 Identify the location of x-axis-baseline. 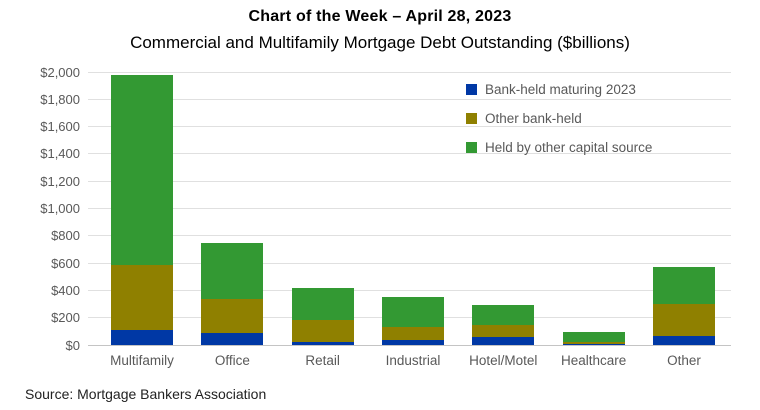
(409, 345).